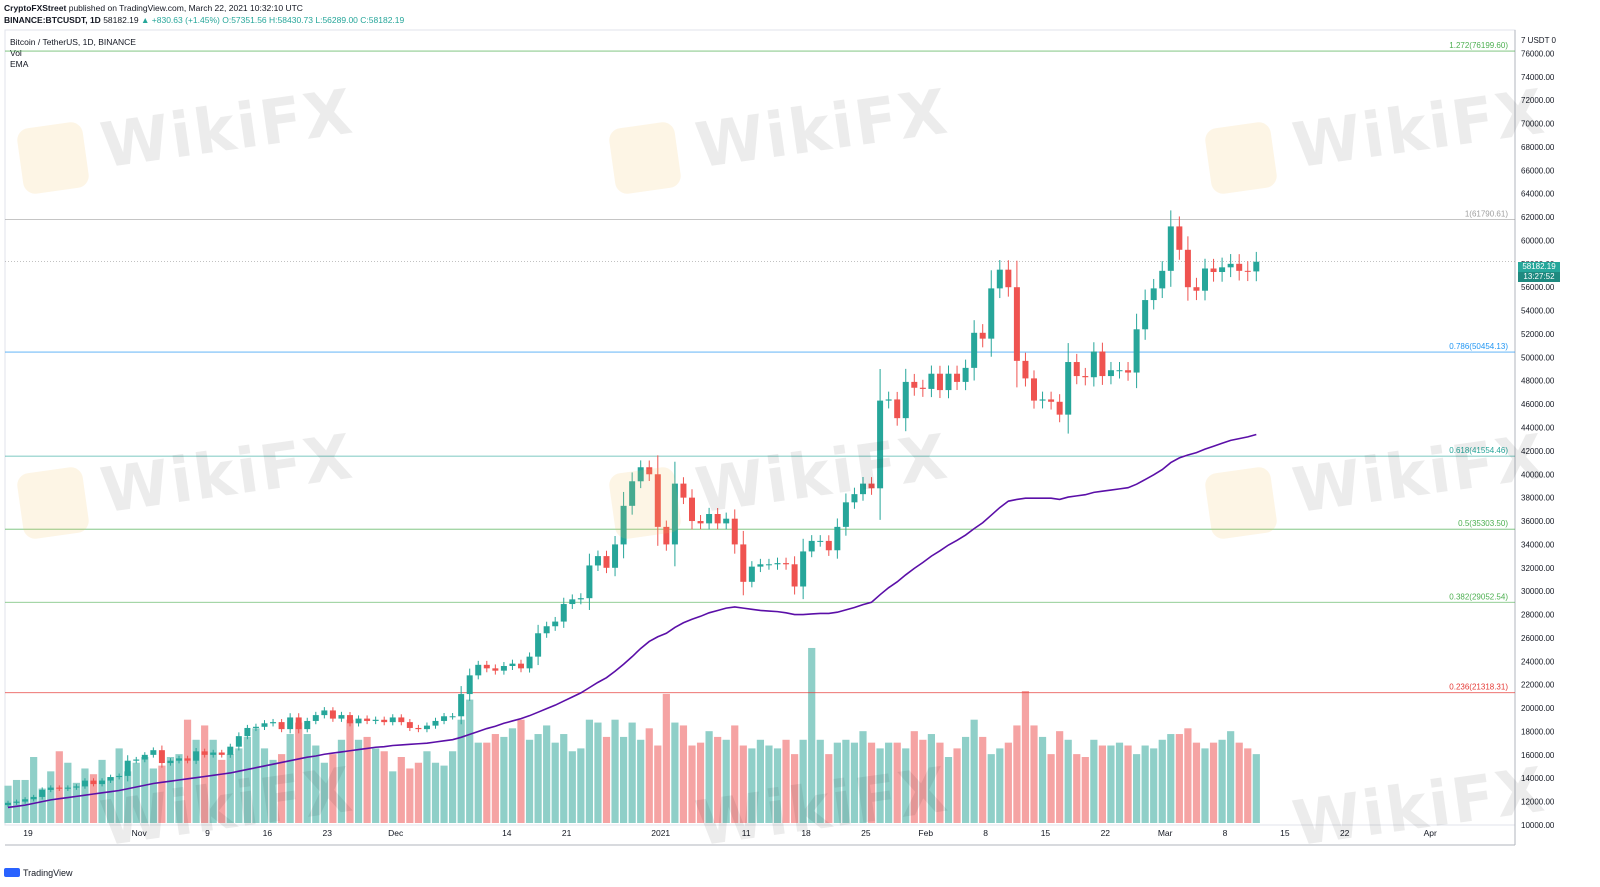 Image resolution: width=1600 pixels, height=887 pixels. What do you see at coordinates (38, 873) in the screenshot?
I see `tradingview-logo: TradingView` at bounding box center [38, 873].